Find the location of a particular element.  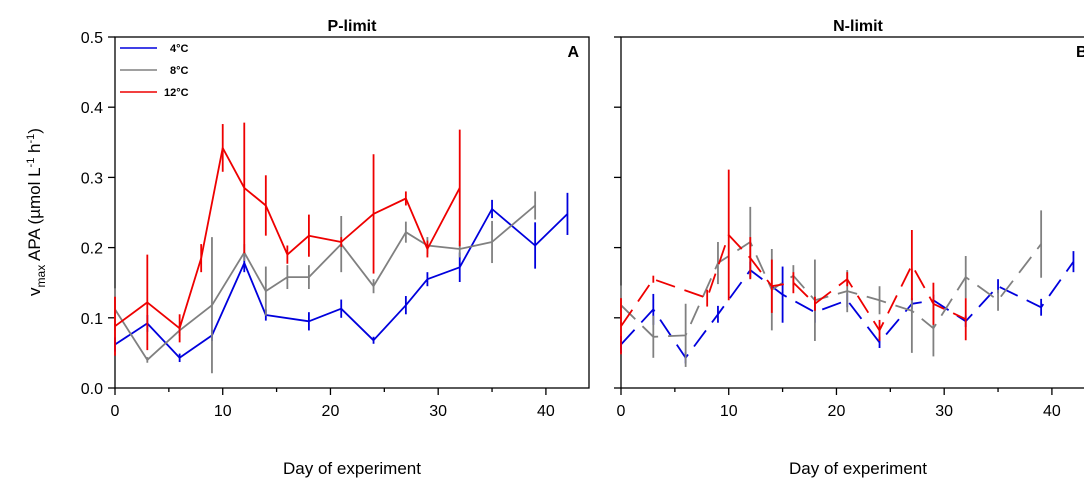

y-title-sup2: -1 is located at coordinates (31, 139).